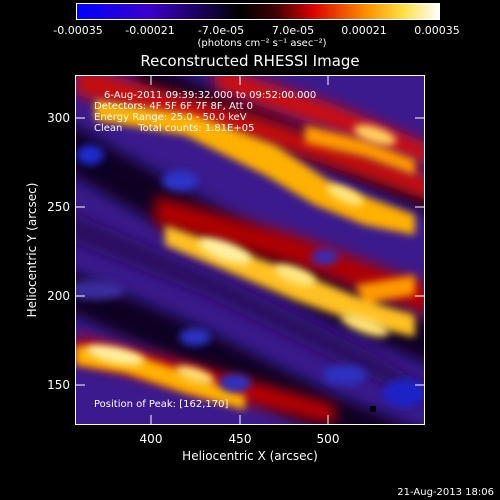 The height and width of the screenshot is (500, 500). What do you see at coordinates (150, 30) in the screenshot?
I see `colorbar-tick-label: -0.00021` at bounding box center [150, 30].